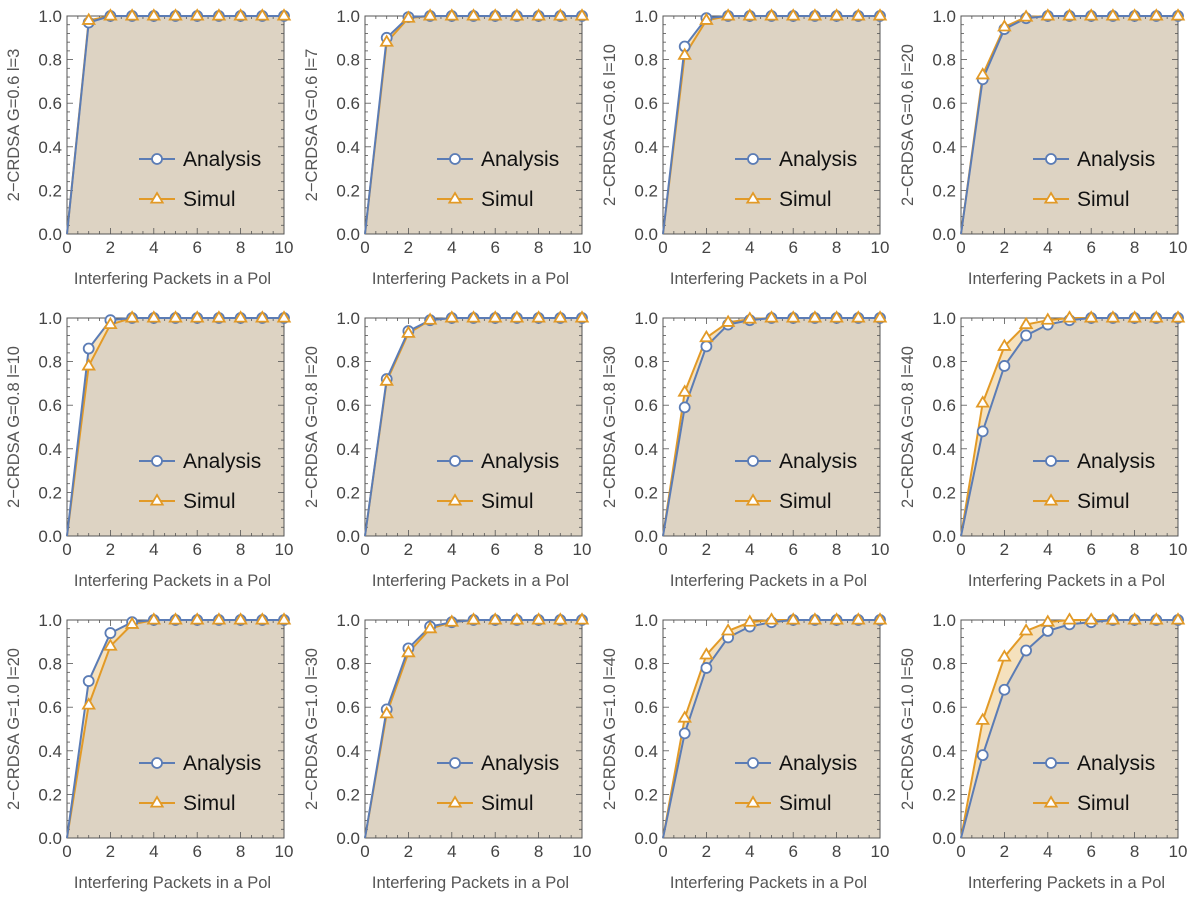 The width and height of the screenshot is (1195, 904). What do you see at coordinates (908, 125) in the screenshot?
I see `y-axis-title: 2−CRDSA G=0.6 l=20` at bounding box center [908, 125].